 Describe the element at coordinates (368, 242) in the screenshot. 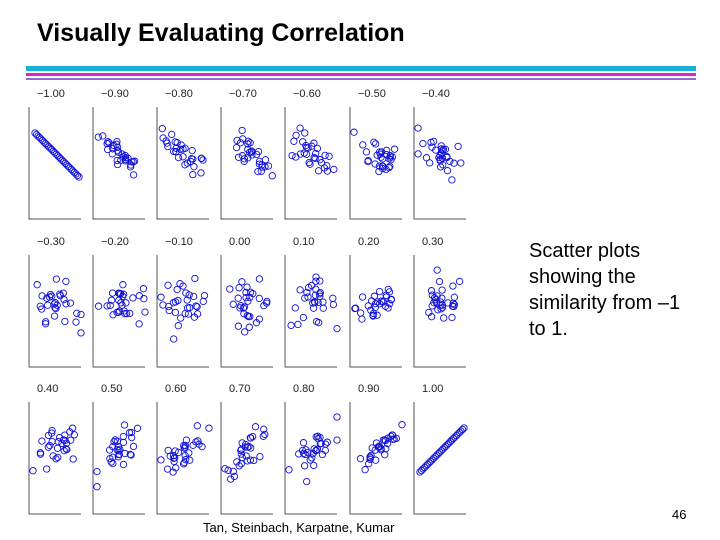

I see `panel-label: 0.20` at that location.